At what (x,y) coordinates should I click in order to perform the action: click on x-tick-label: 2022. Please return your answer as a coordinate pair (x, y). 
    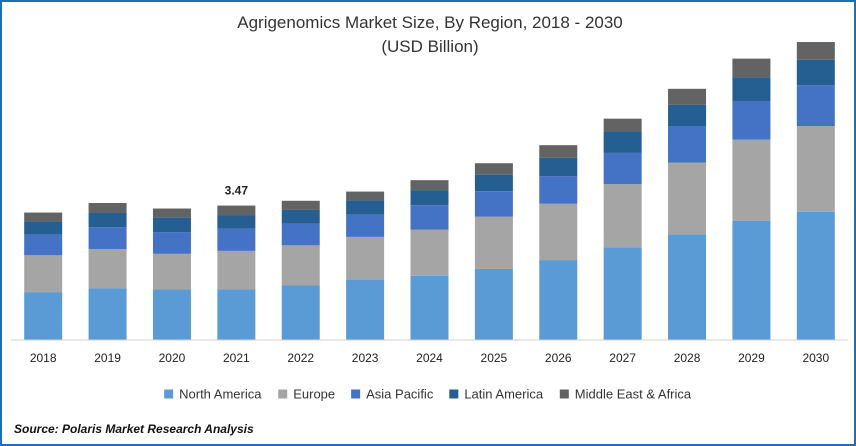
    Looking at the image, I should click on (300, 358).